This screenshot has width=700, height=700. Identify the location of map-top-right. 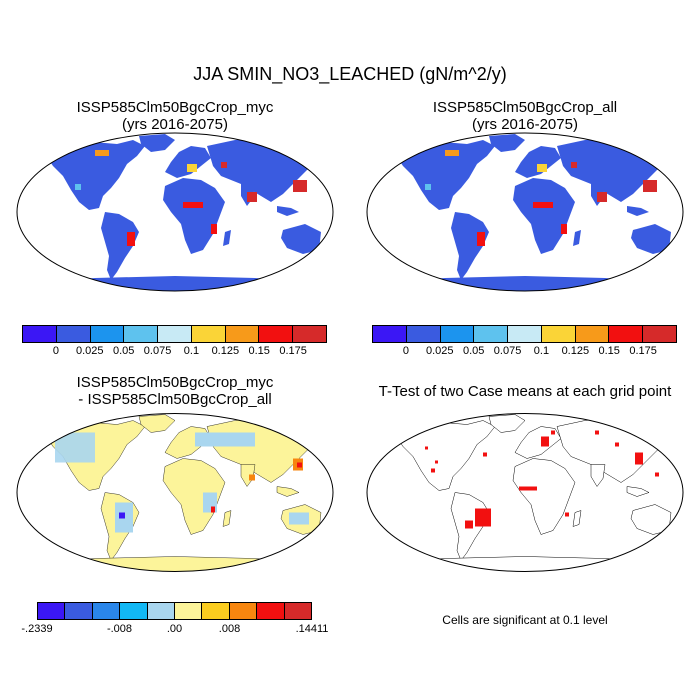
(525, 212).